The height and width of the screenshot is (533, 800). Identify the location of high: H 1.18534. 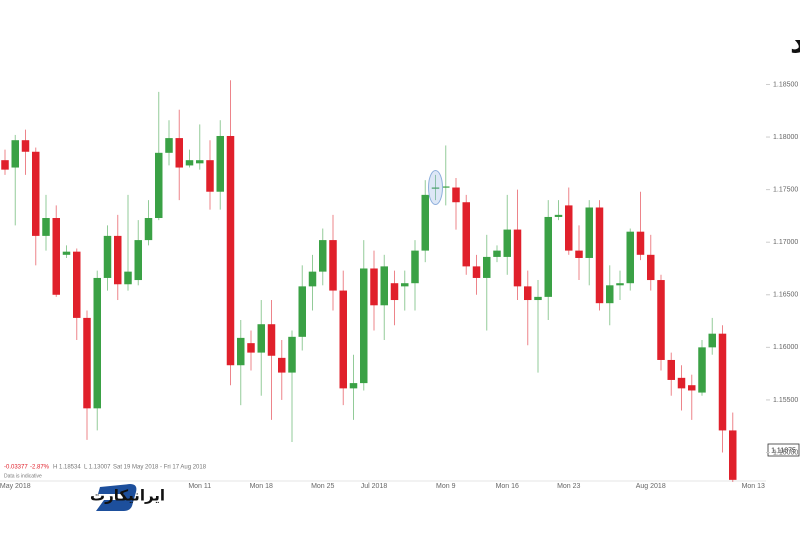
(67, 468).